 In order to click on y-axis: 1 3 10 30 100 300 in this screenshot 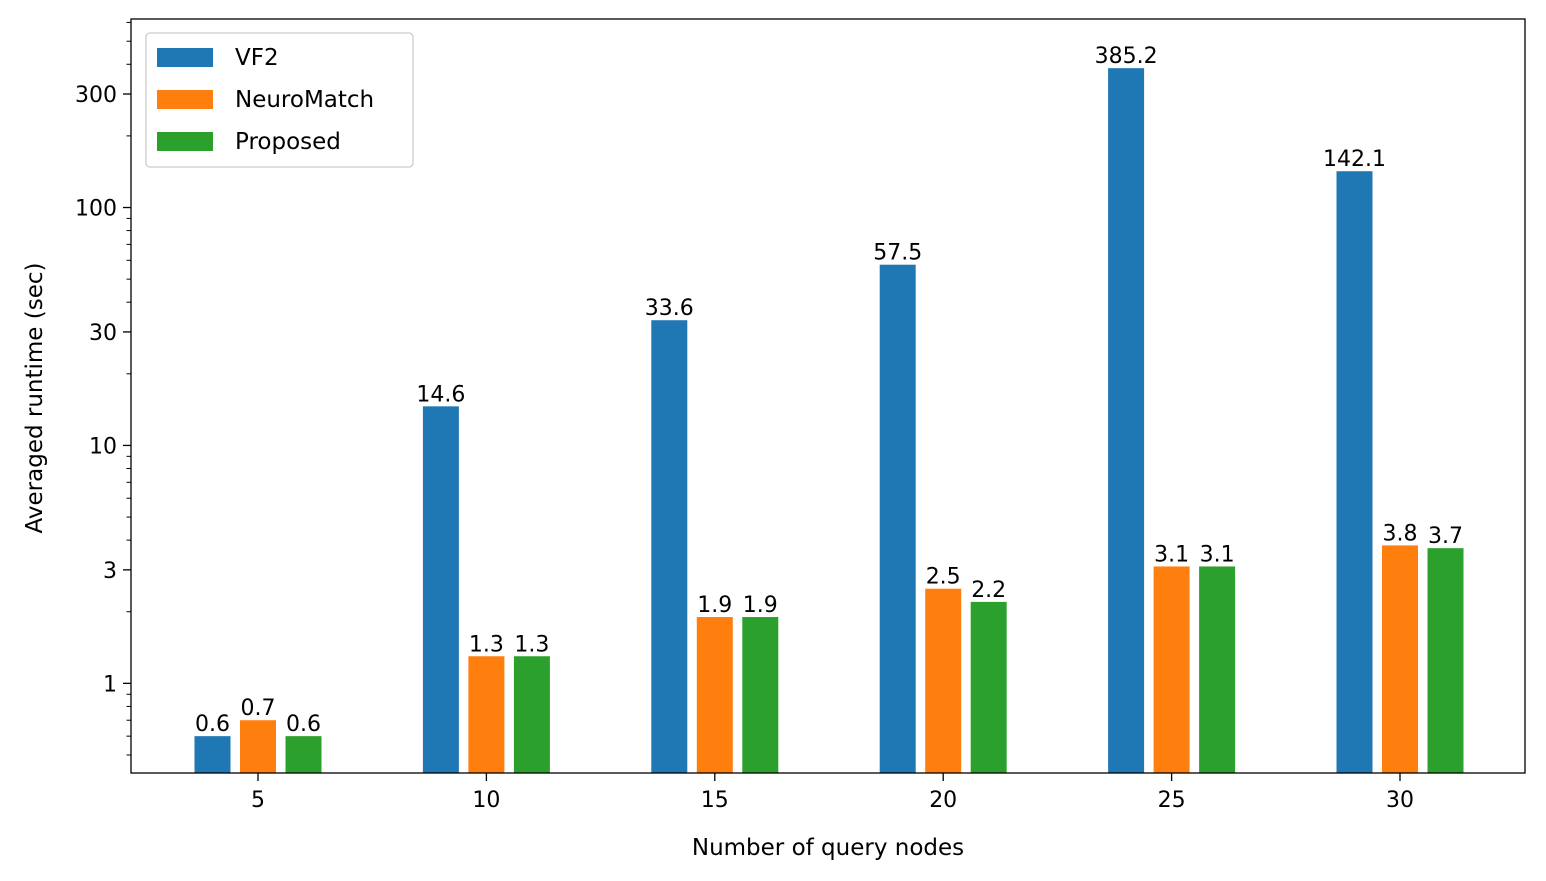, I will do `click(103, 388)`.